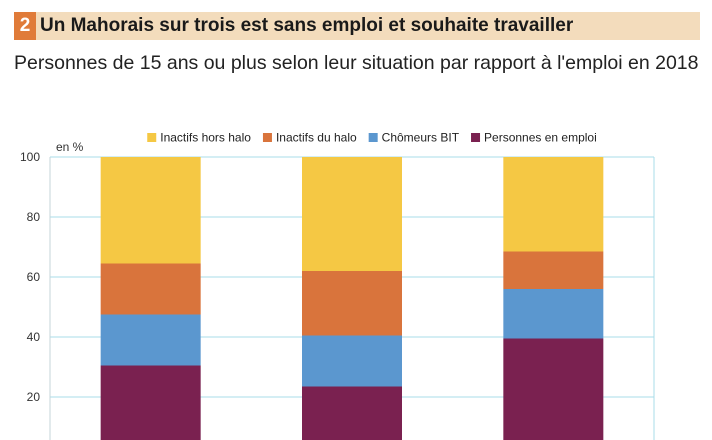 The height and width of the screenshot is (440, 712). Describe the element at coordinates (70, 147) in the screenshot. I see `y-axis-unit-label: en %` at that location.